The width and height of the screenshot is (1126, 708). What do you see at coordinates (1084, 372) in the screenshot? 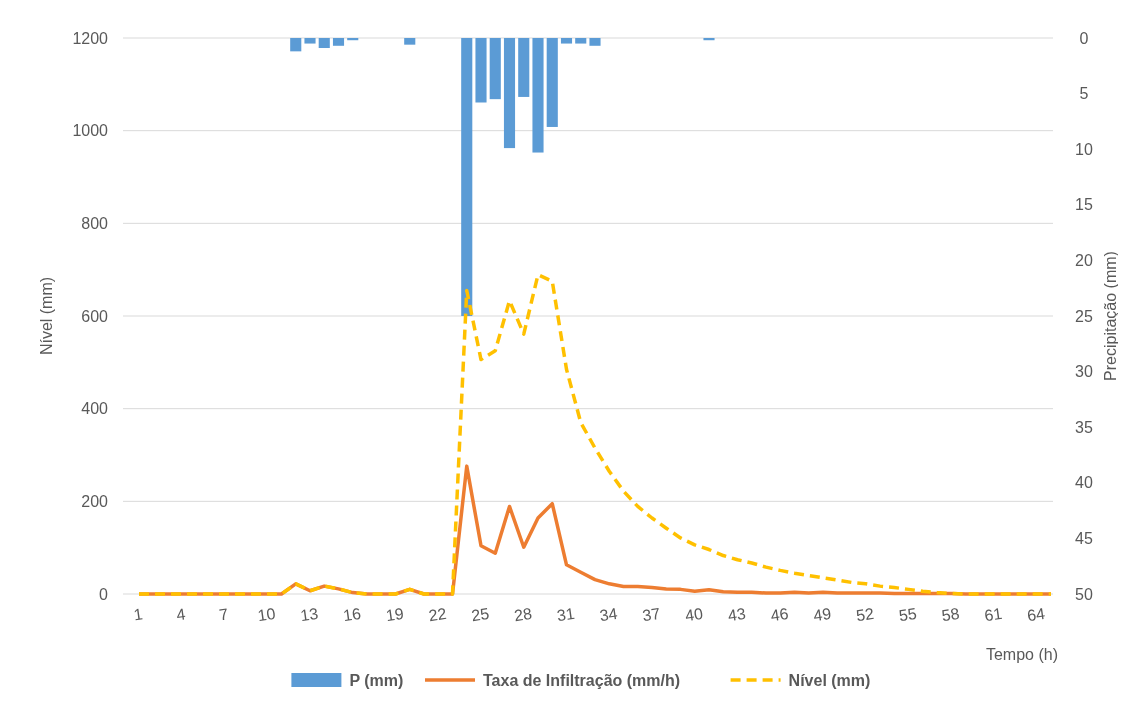
I see `y2-tick-label: 30` at bounding box center [1084, 372].